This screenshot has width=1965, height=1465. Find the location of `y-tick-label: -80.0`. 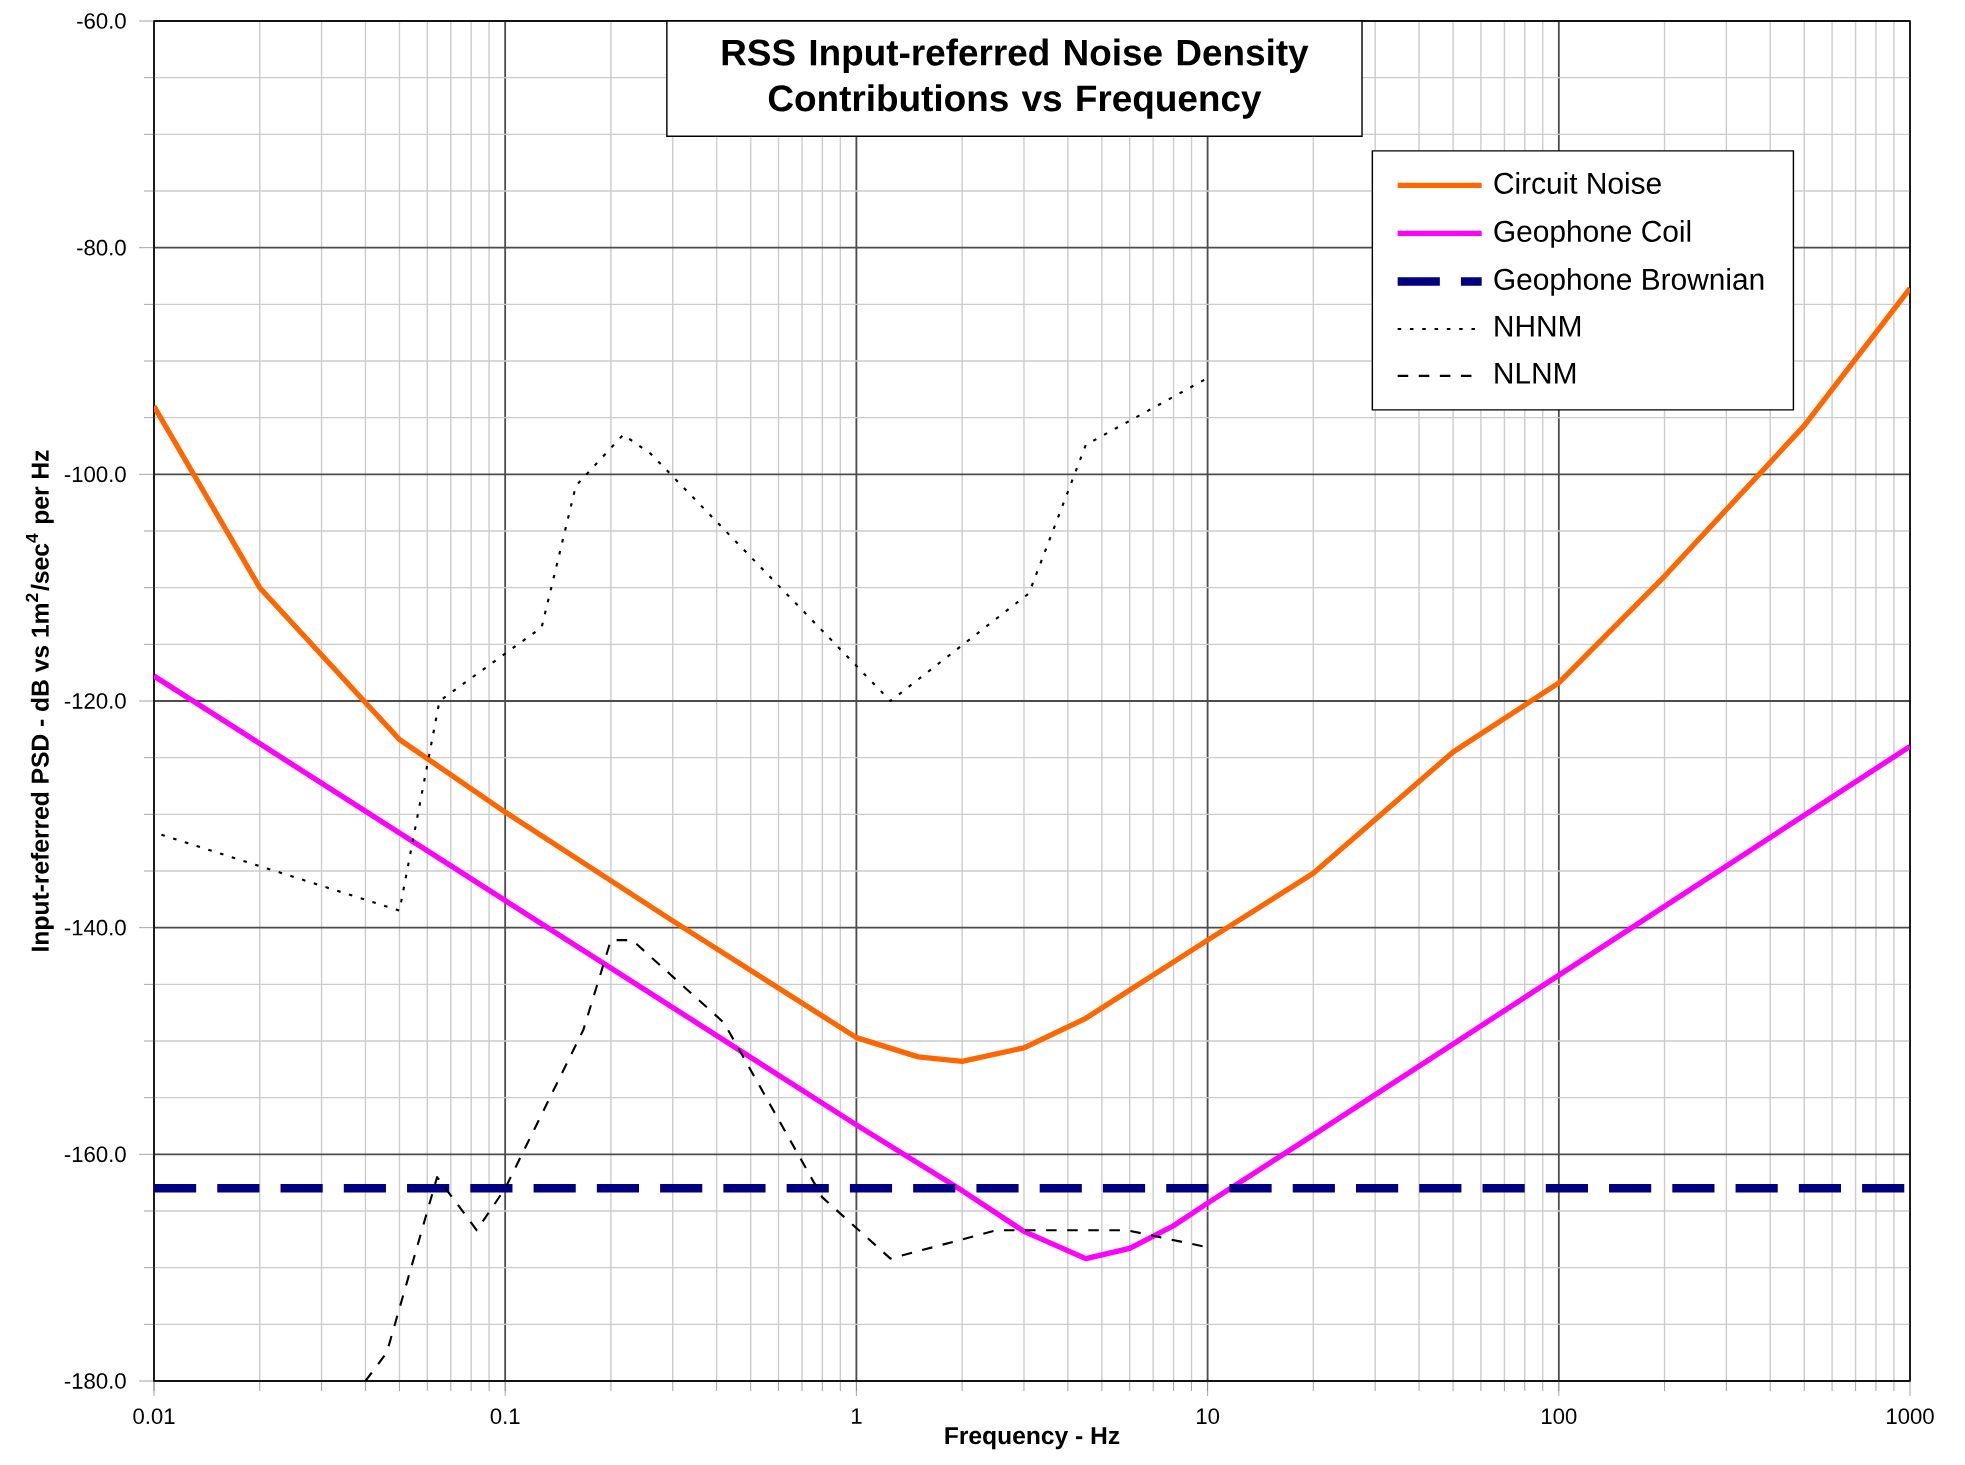

y-tick-label: -80.0 is located at coordinates (101, 247).